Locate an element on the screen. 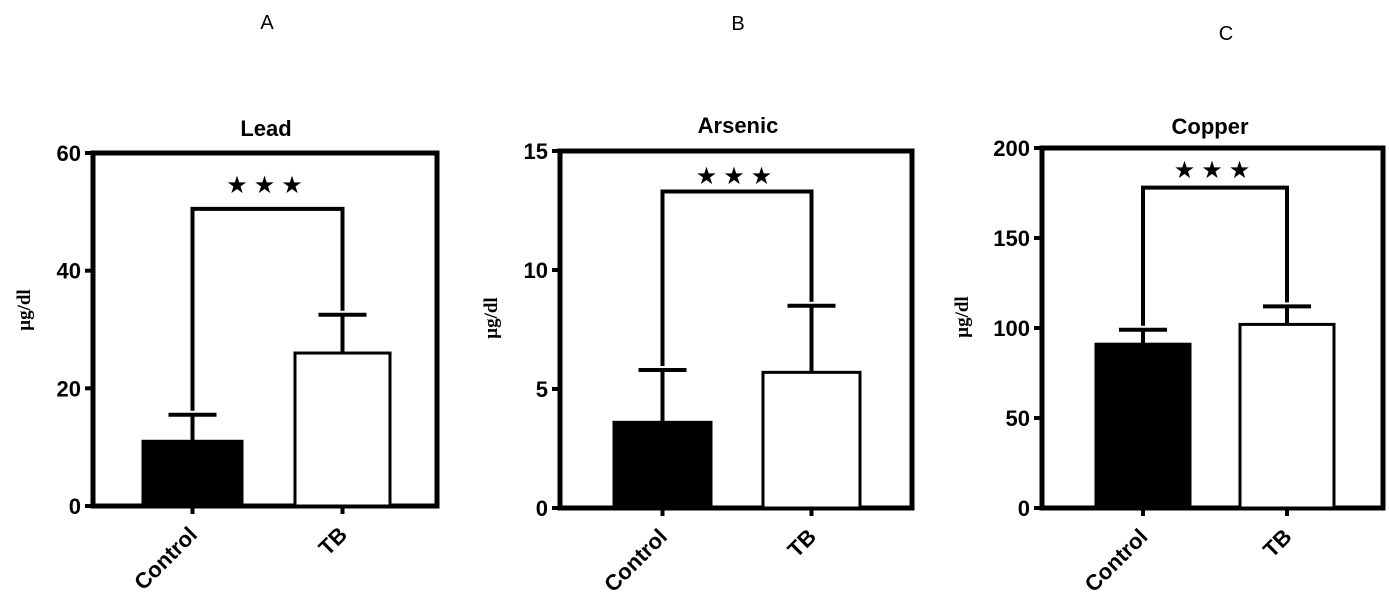  panel-letter: A is located at coordinates (267, 23).